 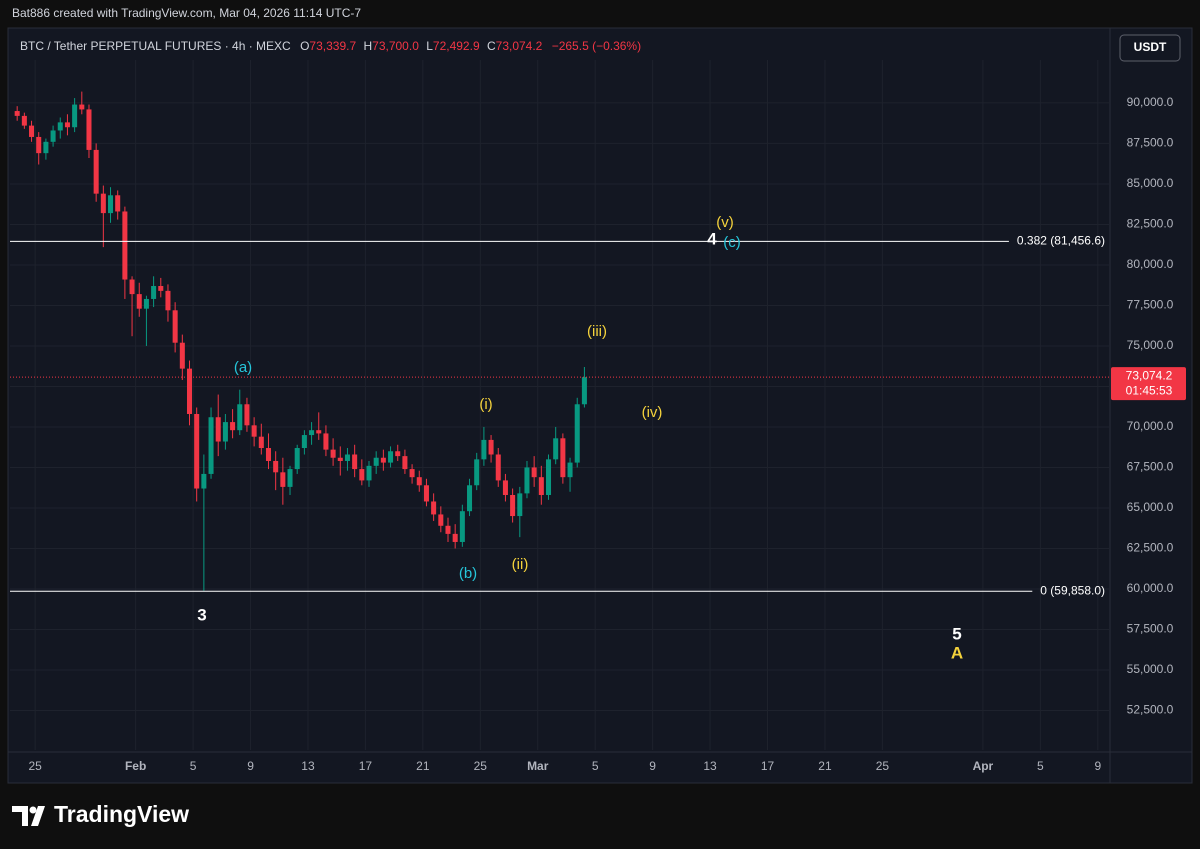 What do you see at coordinates (1150, 710) in the screenshot?
I see `y-tick-label: 52,500.0` at bounding box center [1150, 710].